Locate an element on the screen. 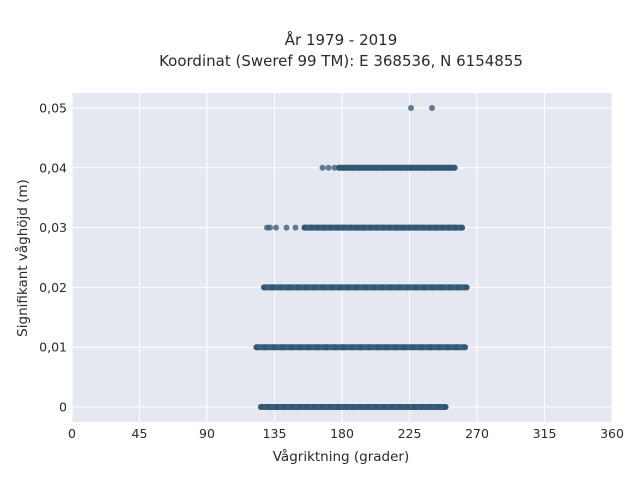 Image resolution: width=640 pixels, height=480 pixels. x-tick-label: 360 is located at coordinates (612, 433).